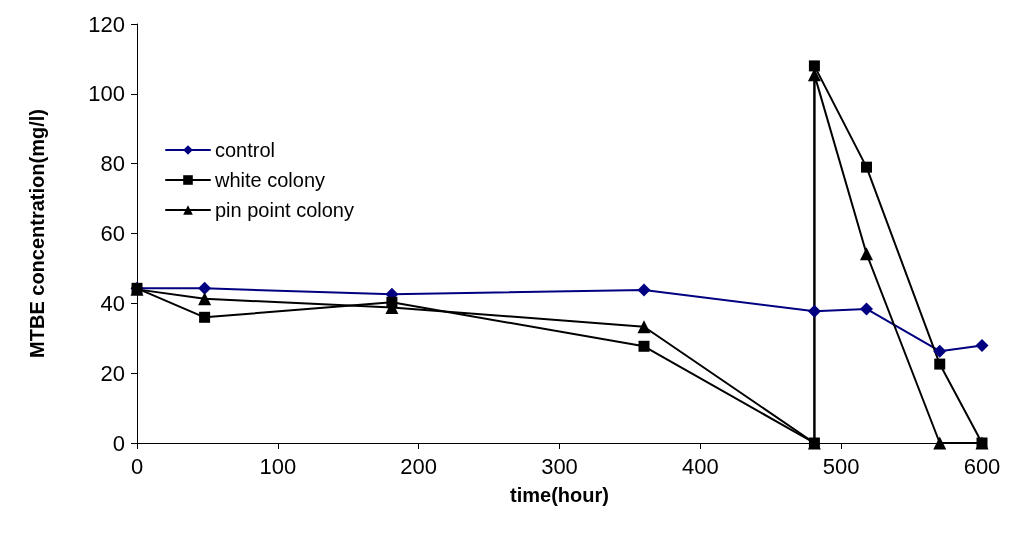 The width and height of the screenshot is (1013, 546). What do you see at coordinates (37, 233) in the screenshot?
I see `y-axis-title: MTBE concentration(mg/l)` at bounding box center [37, 233].